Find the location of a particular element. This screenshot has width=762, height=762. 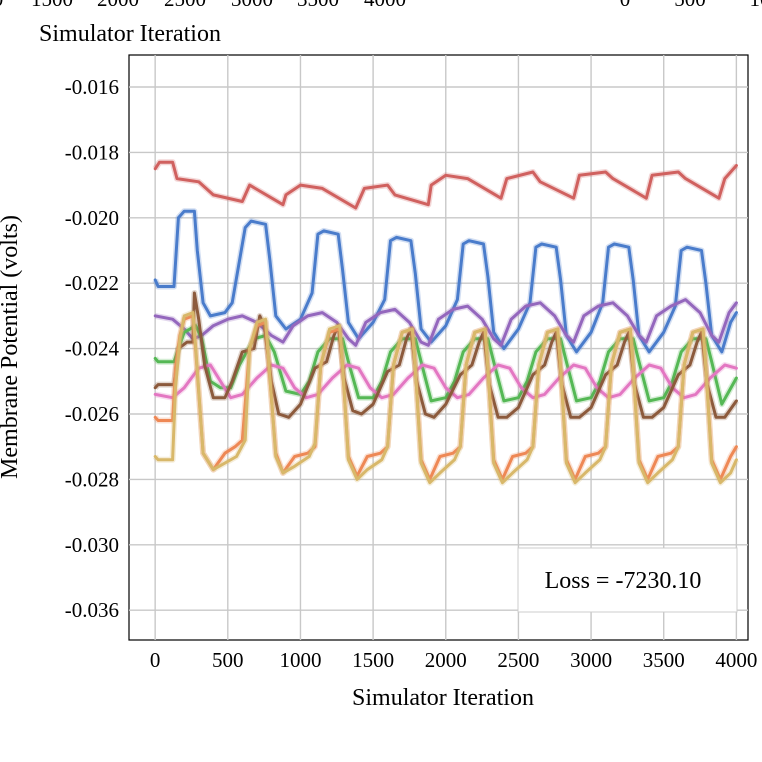

x-tick-label: 3000 is located at coordinates (591, 660).